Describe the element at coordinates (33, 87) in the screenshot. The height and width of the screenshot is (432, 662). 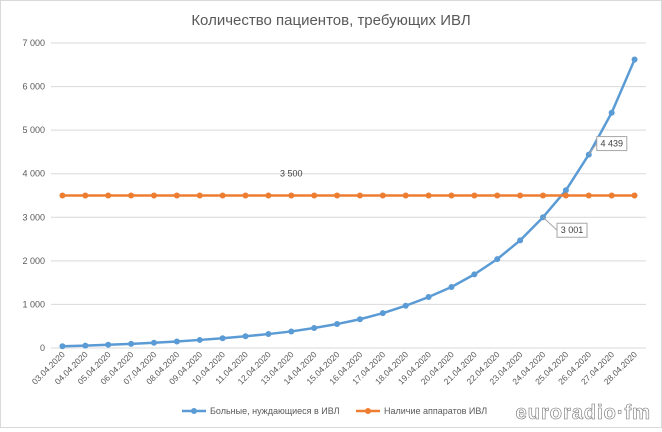
I see `y-tick-label: 6 000` at that location.